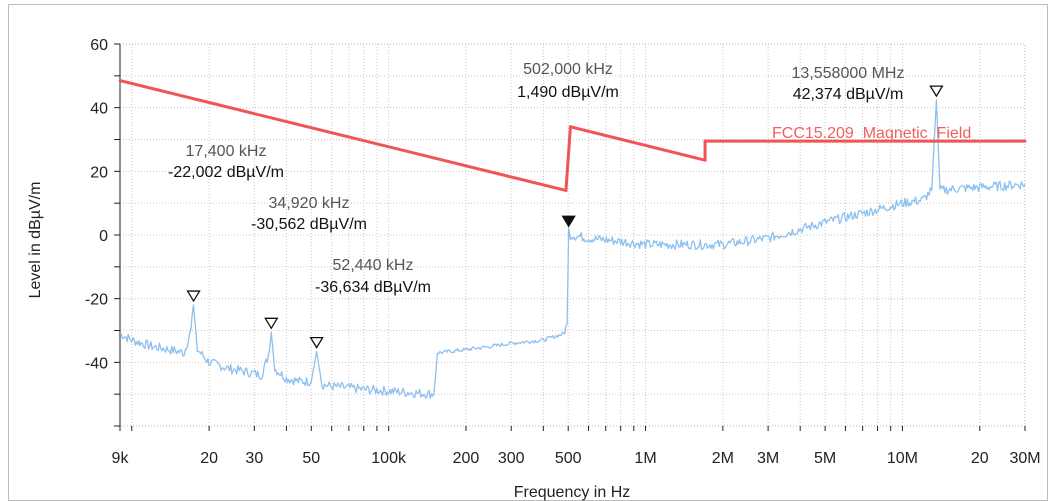 The image size is (1057, 501). Describe the element at coordinates (96, 300) in the screenshot. I see `y-tick-label: -20` at that location.